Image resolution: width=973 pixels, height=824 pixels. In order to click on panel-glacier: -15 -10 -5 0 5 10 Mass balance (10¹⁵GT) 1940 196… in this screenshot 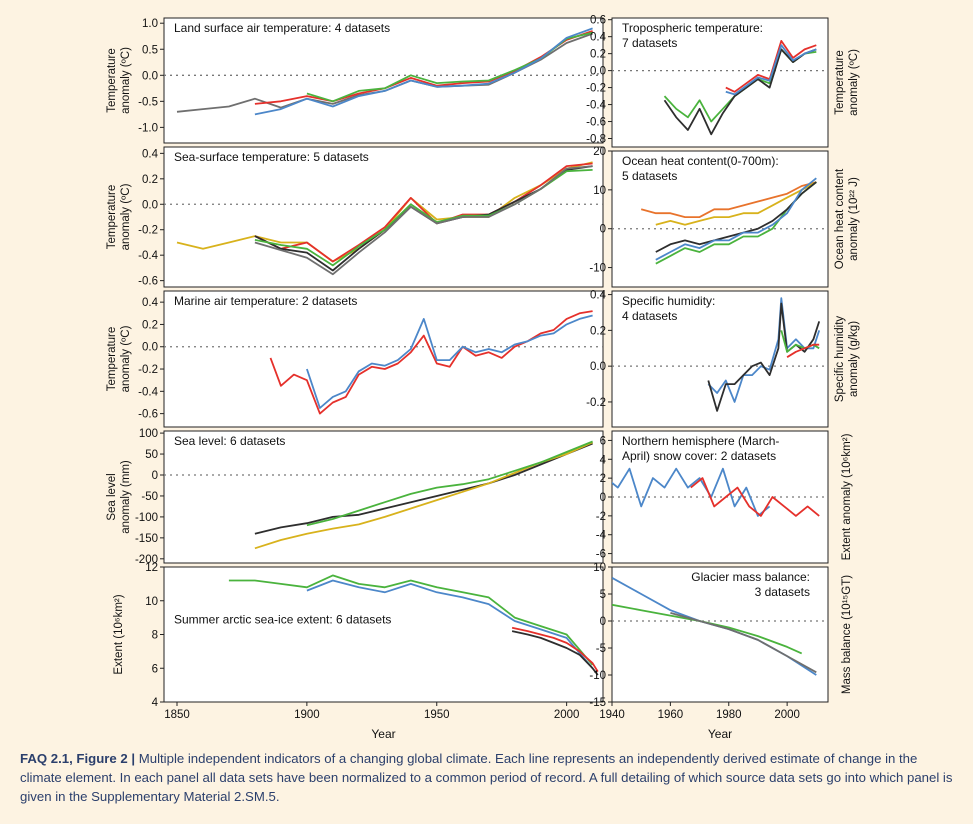, I will do `click(721, 651)`.